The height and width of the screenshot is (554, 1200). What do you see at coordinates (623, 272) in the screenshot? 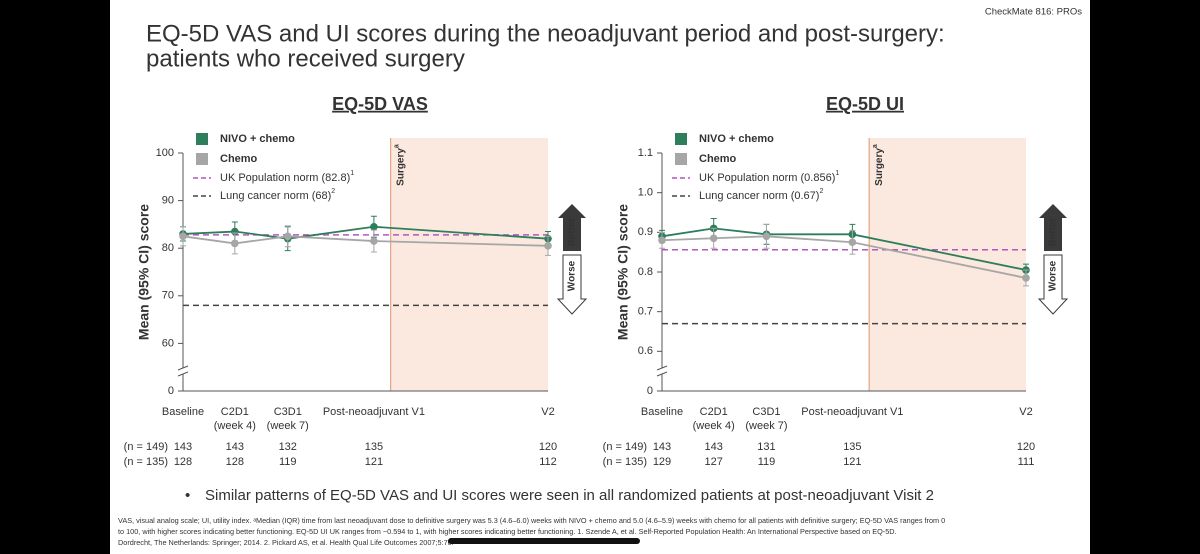
I see `y-axis-label: Mean (95% CI) score` at bounding box center [623, 272].